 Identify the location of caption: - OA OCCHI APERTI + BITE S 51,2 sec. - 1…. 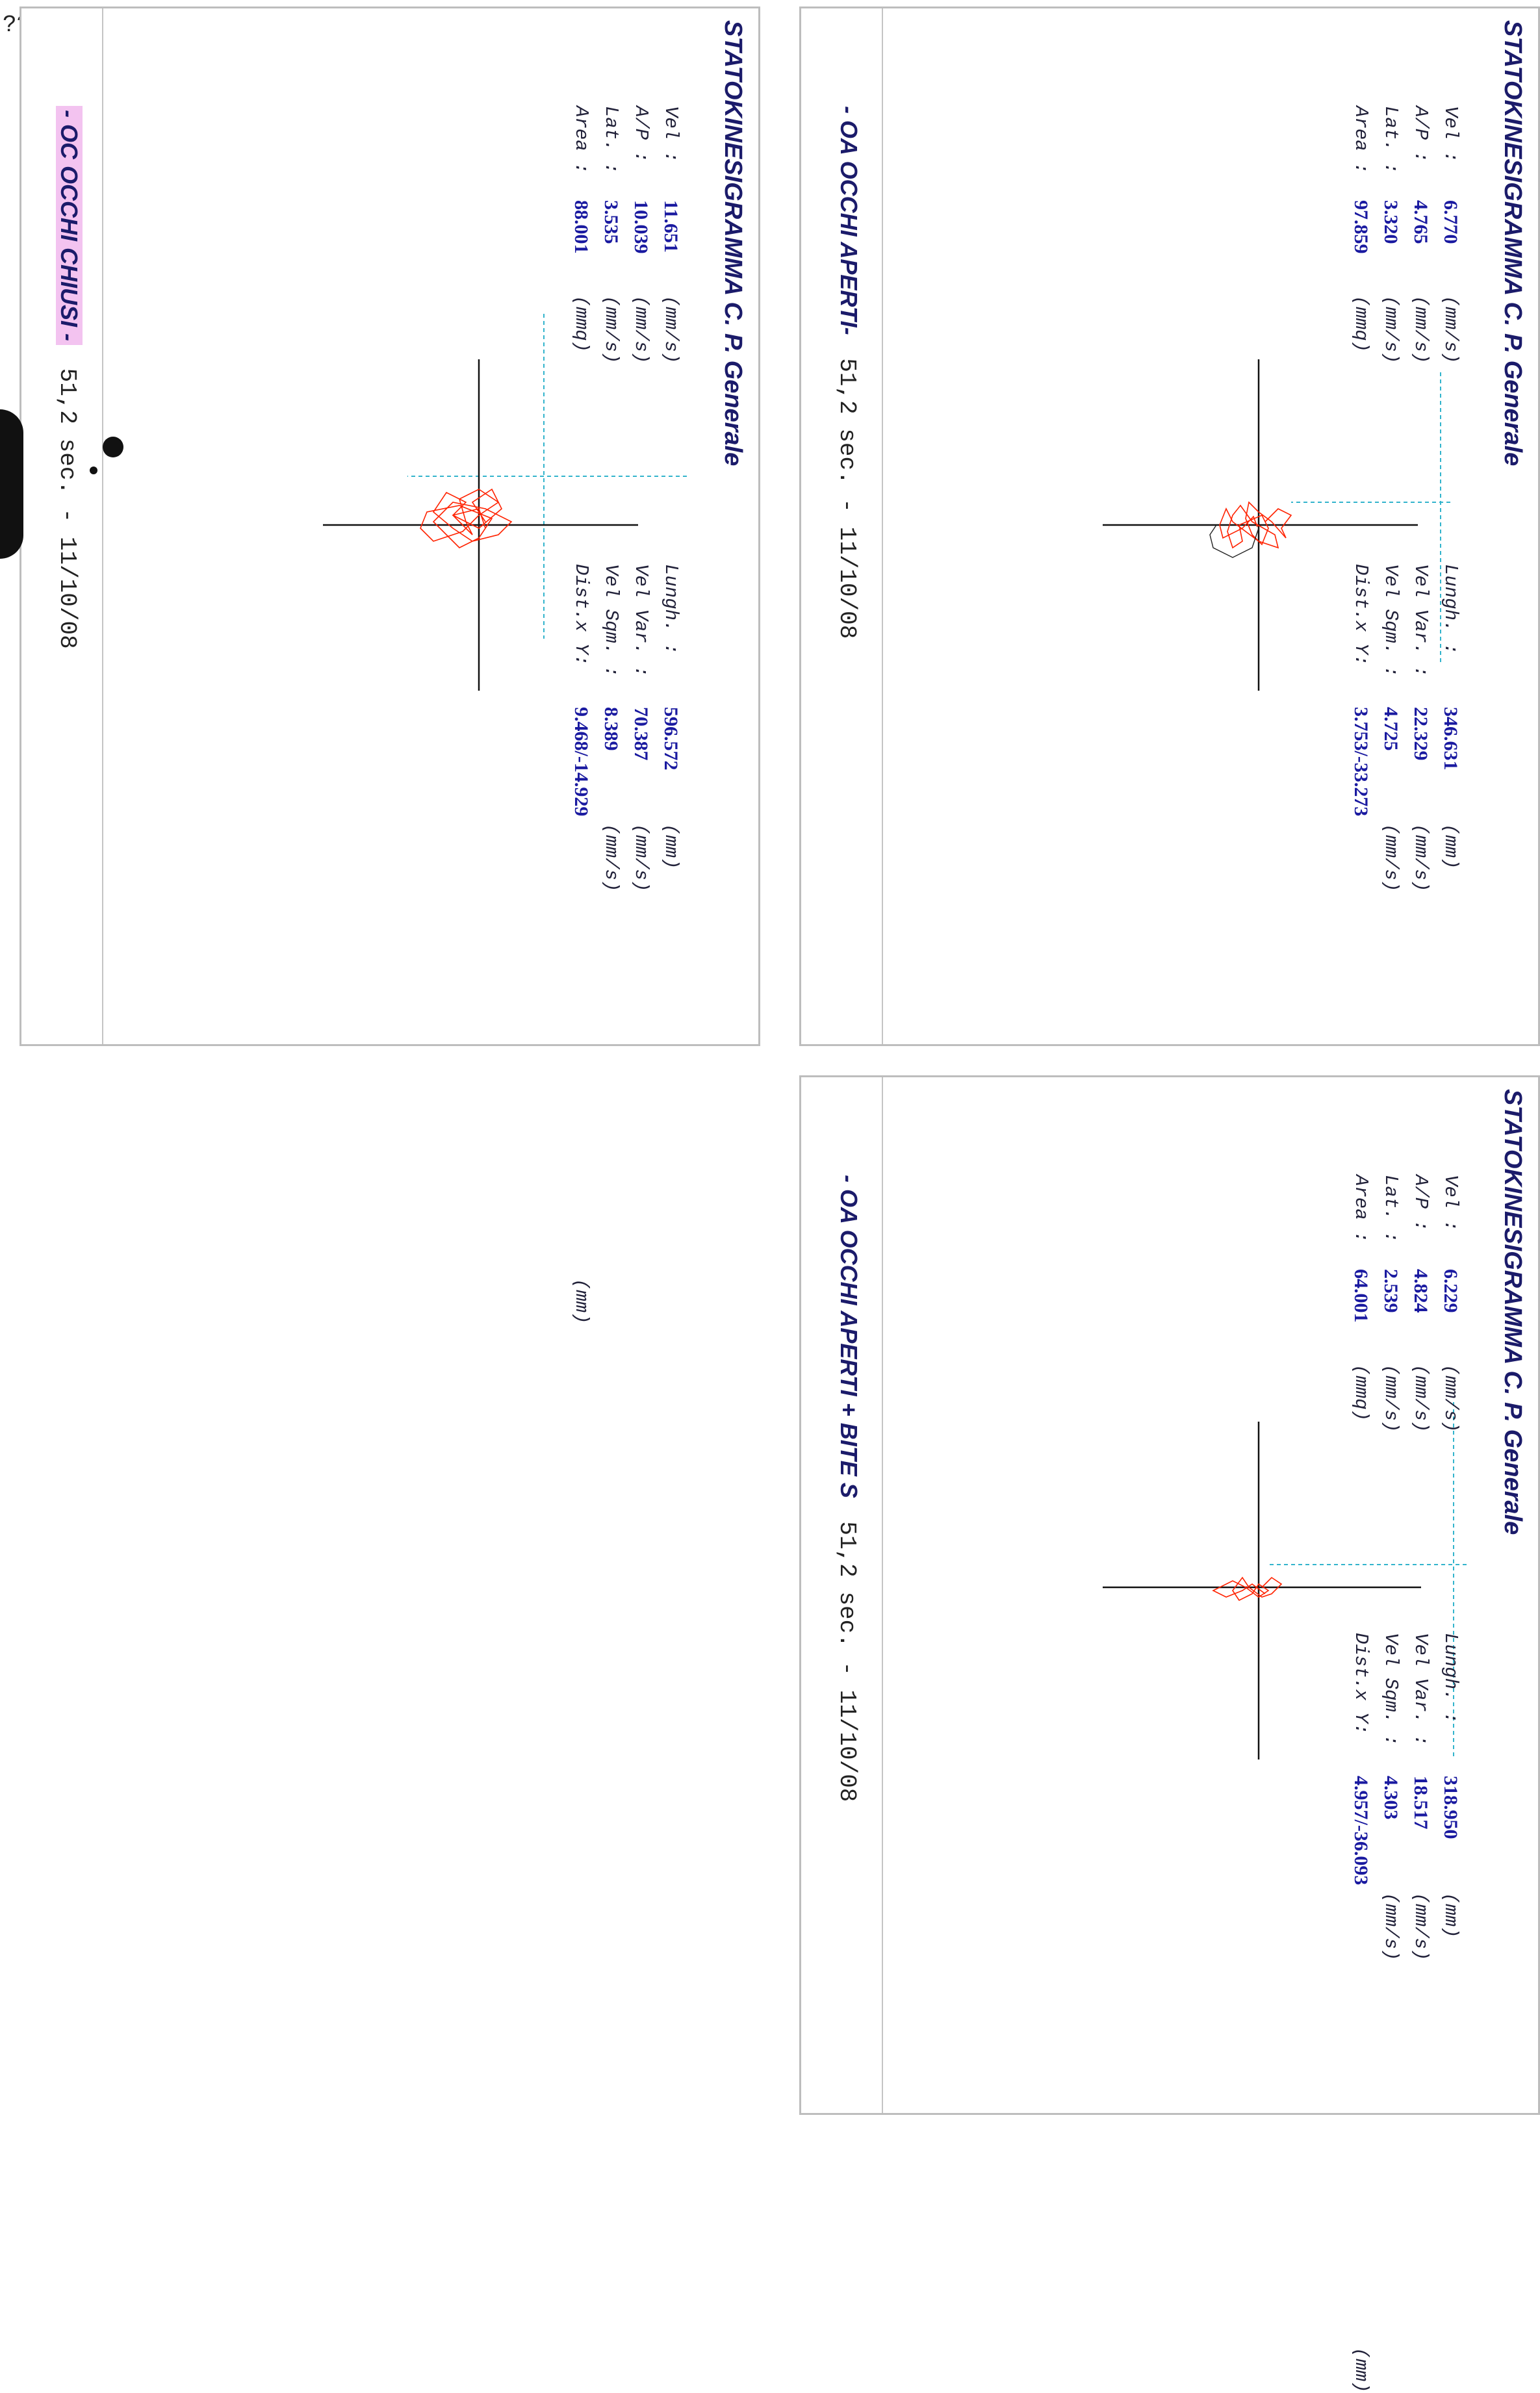
(848, 1488).